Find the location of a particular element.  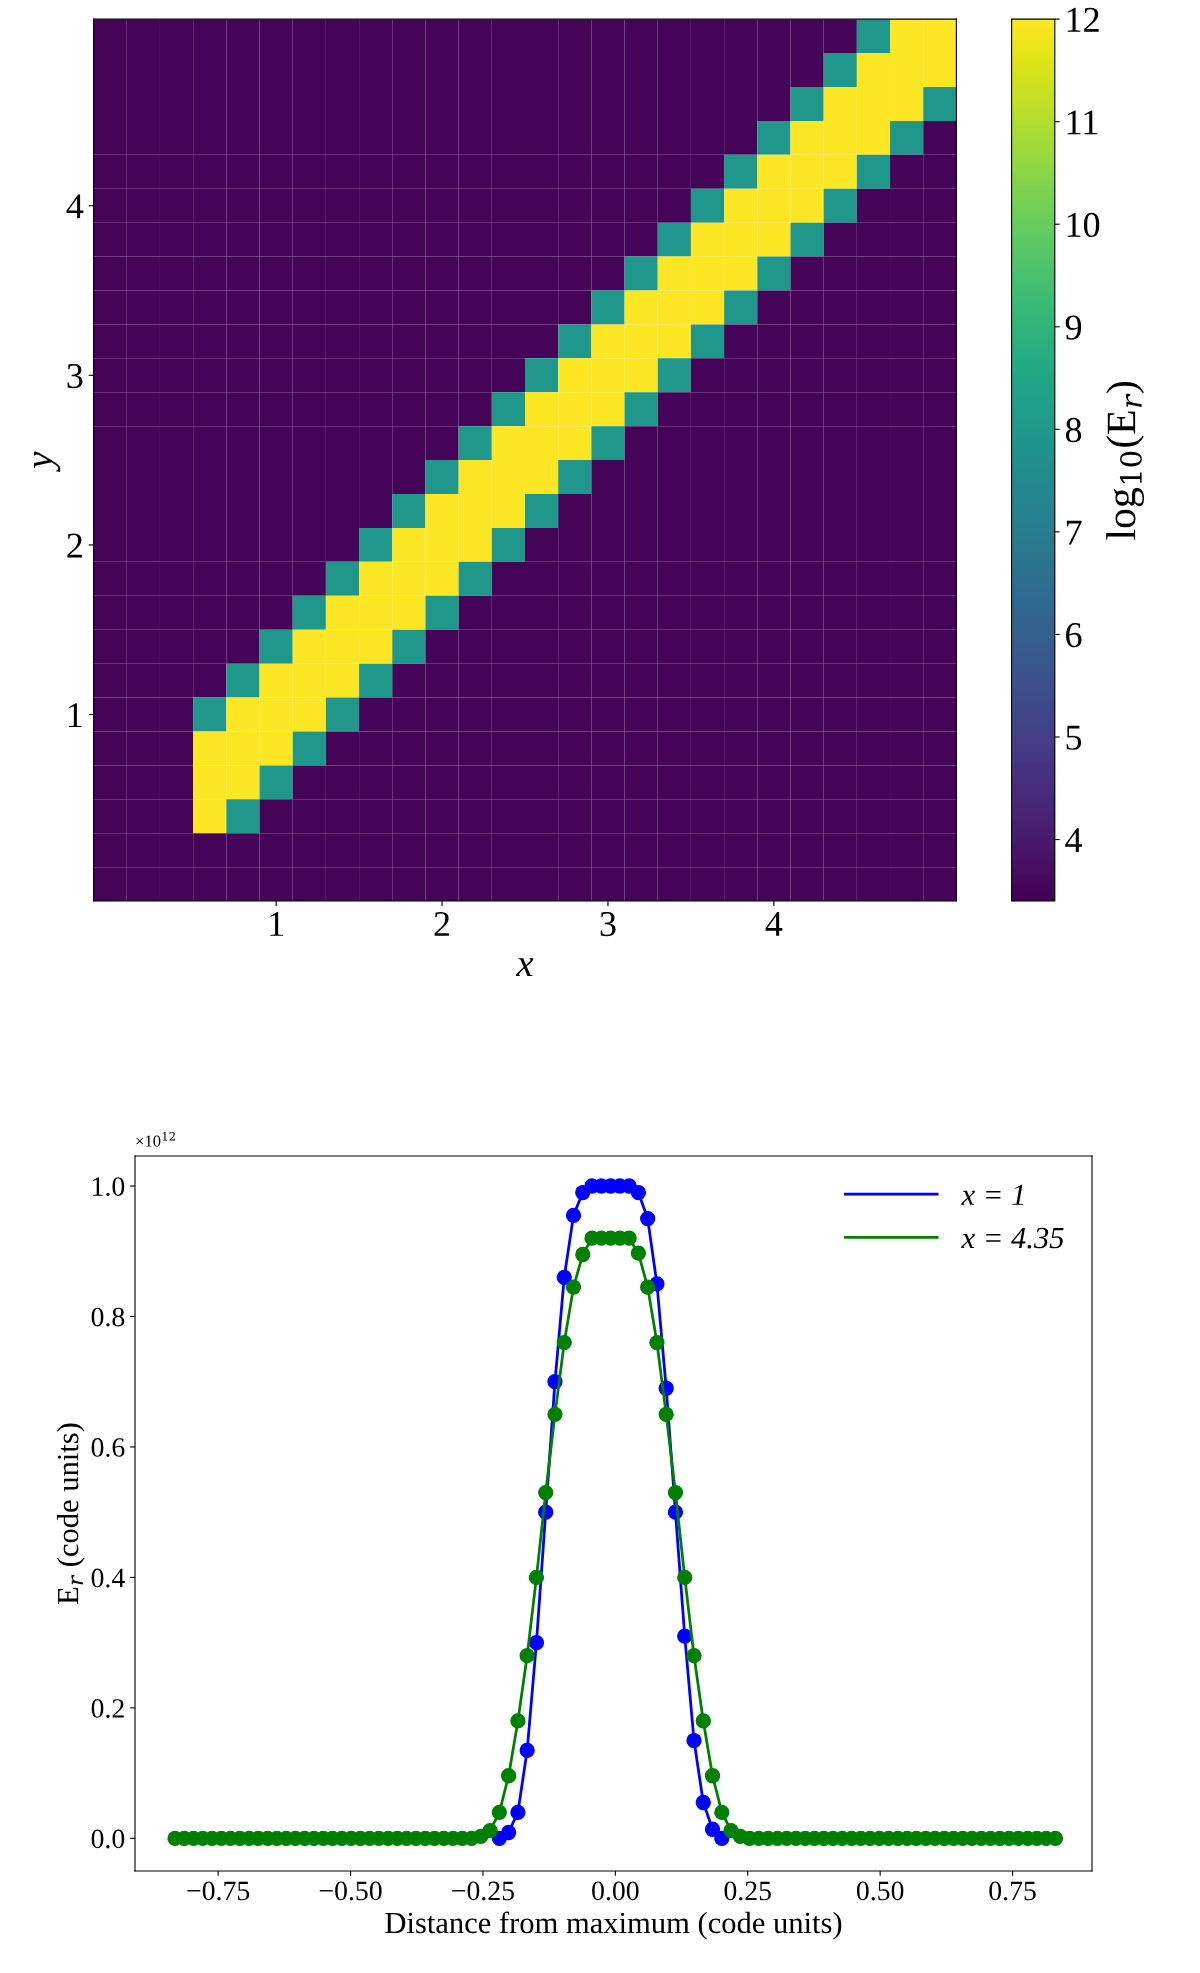

color-bar-label: 11 is located at coordinates (1082, 122).